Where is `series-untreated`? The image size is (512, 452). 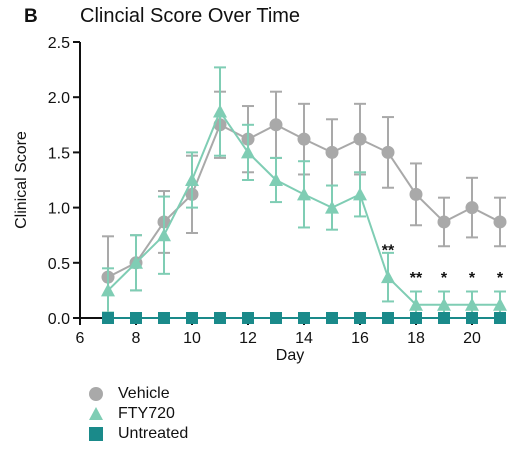
series-untreated is located at coordinates (304, 318).